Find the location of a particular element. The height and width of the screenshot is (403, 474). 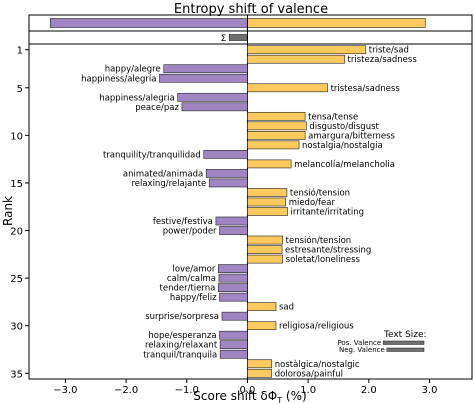

x-tick-label-0: −3.0 is located at coordinates (65, 390).